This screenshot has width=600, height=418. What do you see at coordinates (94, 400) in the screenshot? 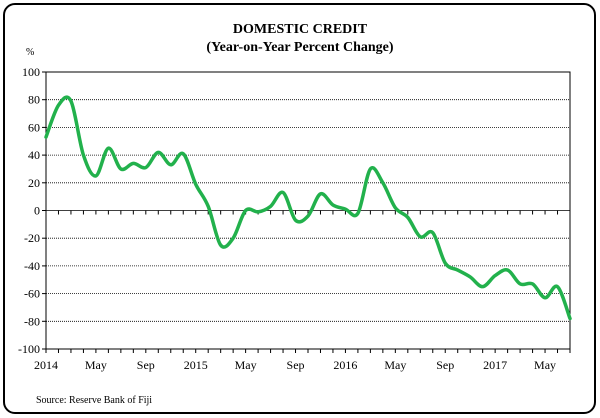
I see `source-note: Source: Reserve Bank of Fiji` at bounding box center [94, 400].